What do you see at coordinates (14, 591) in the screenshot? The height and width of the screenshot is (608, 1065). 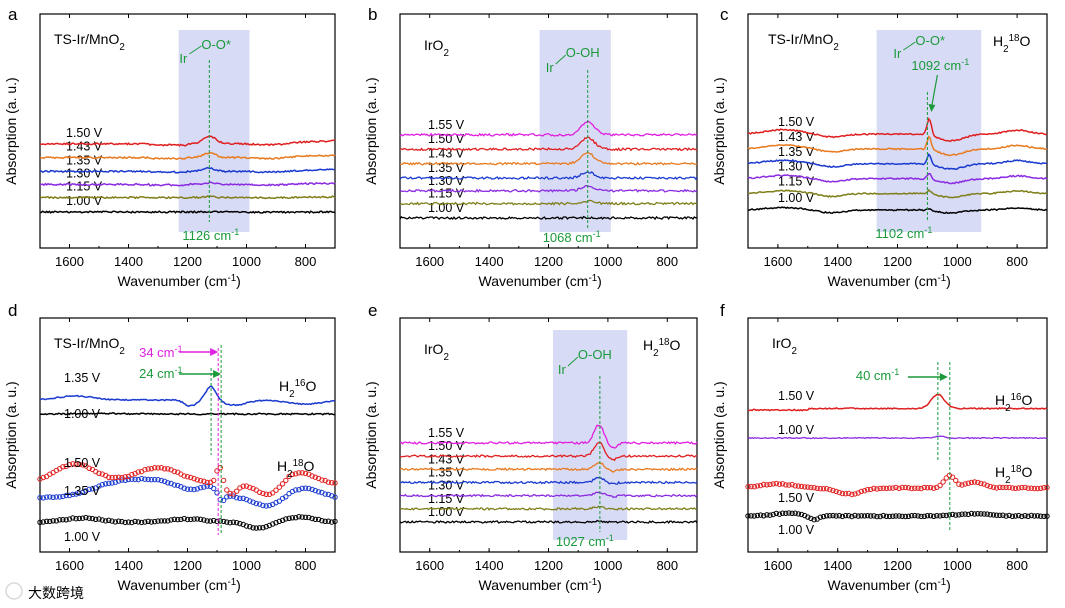 I see `watermark-logo-icon` at bounding box center [14, 591].